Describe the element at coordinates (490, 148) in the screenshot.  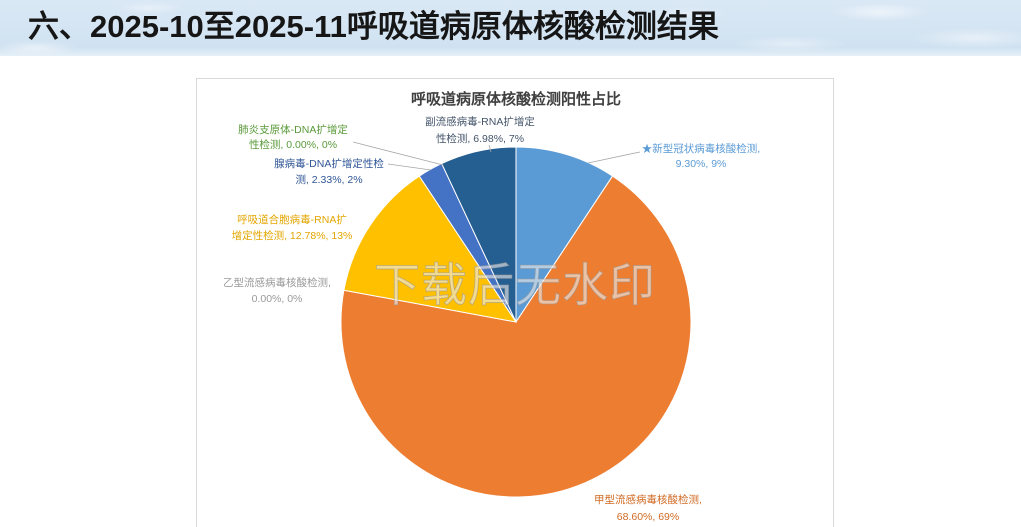
I see `leader-line-parainfluenza` at that location.